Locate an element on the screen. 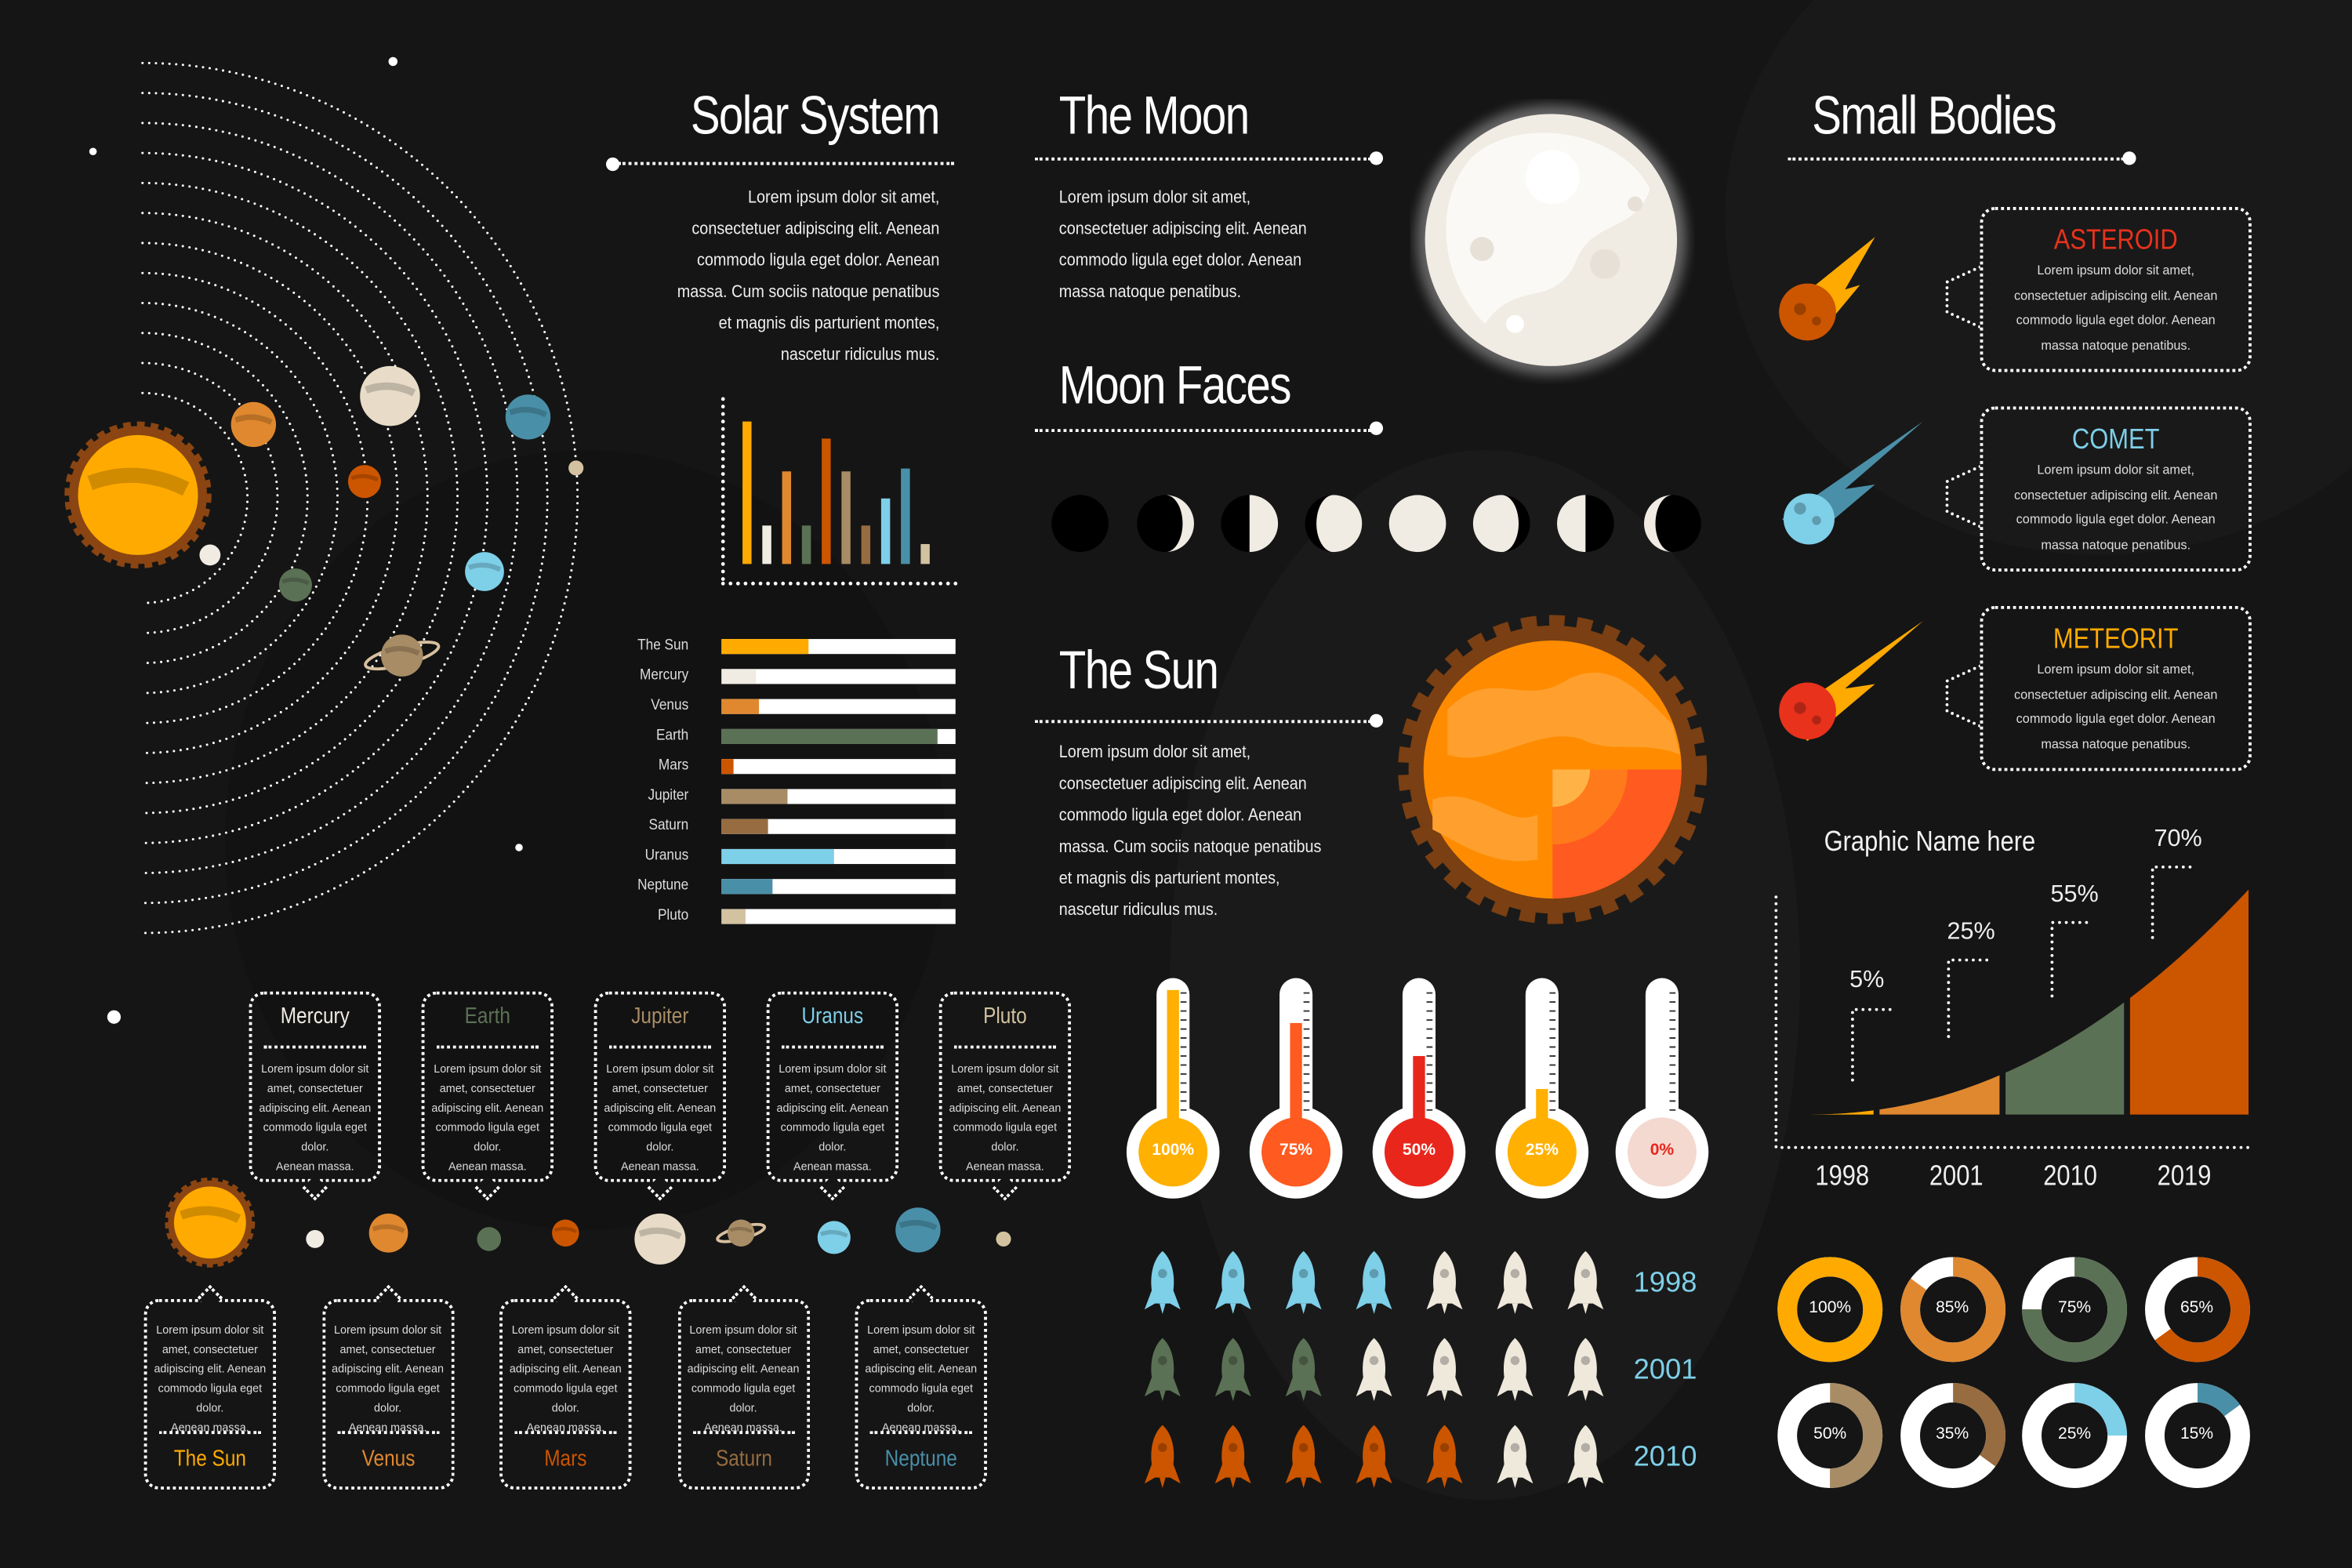  x-tick-label: 2001 is located at coordinates (1956, 1176).